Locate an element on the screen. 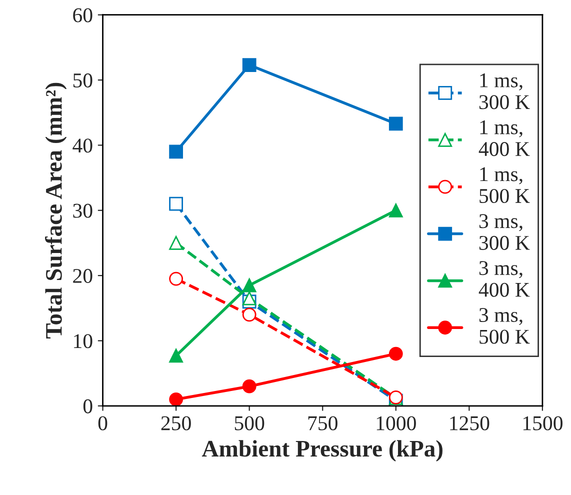 This screenshot has width=571, height=495. x-tick-label: 1500 is located at coordinates (542, 423).